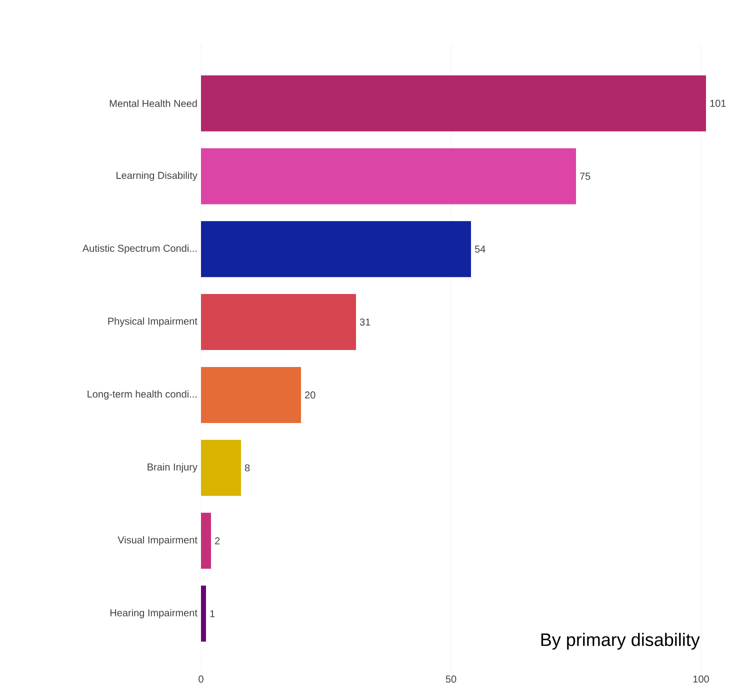 The height and width of the screenshot is (689, 748). What do you see at coordinates (153, 322) in the screenshot?
I see `y-tick-label: Physical Impairment` at bounding box center [153, 322].